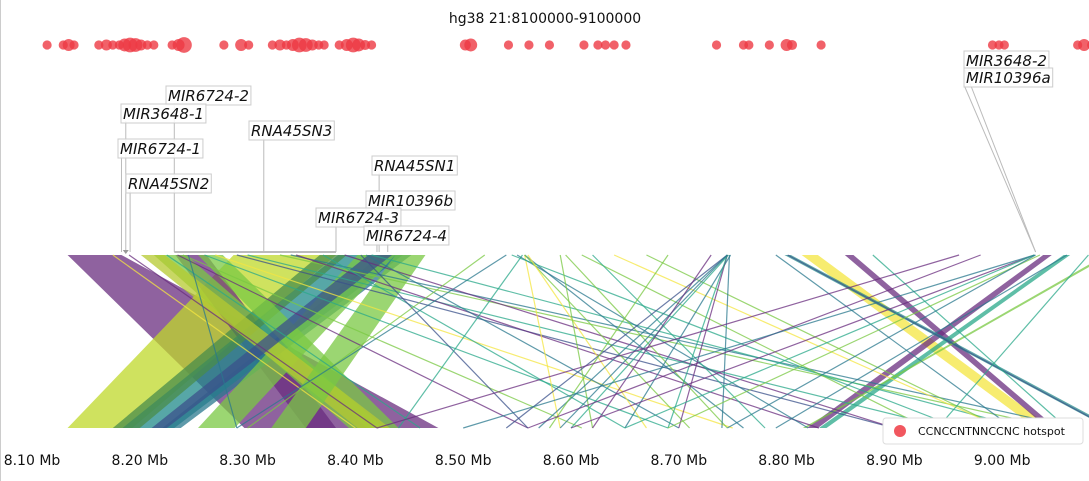 This screenshot has width=1089, height=481. I want to click on x-tick-label: 8.30 Mb, so click(247, 461).